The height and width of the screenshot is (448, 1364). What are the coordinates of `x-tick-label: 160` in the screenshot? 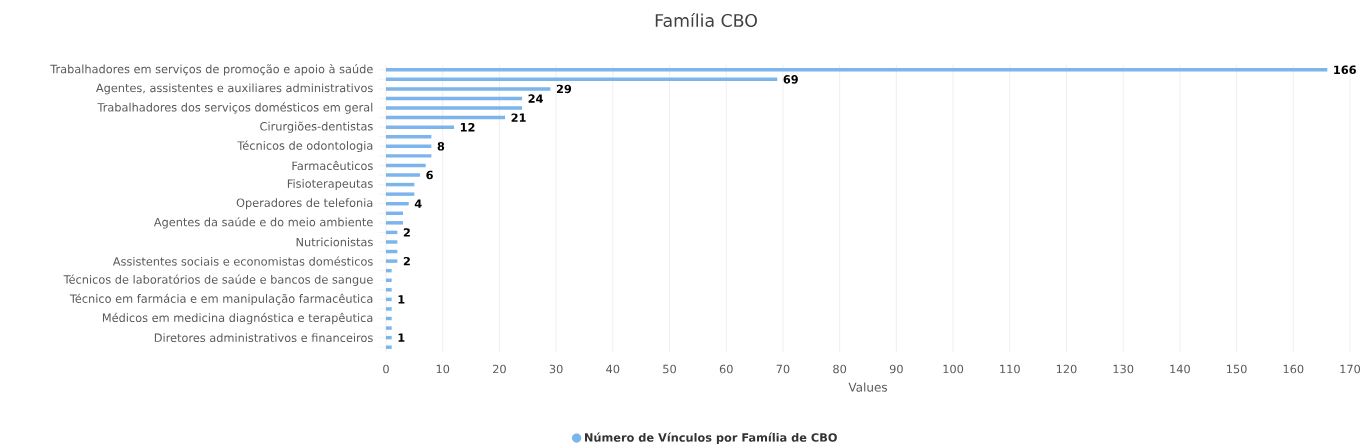 It's located at (1293, 369).